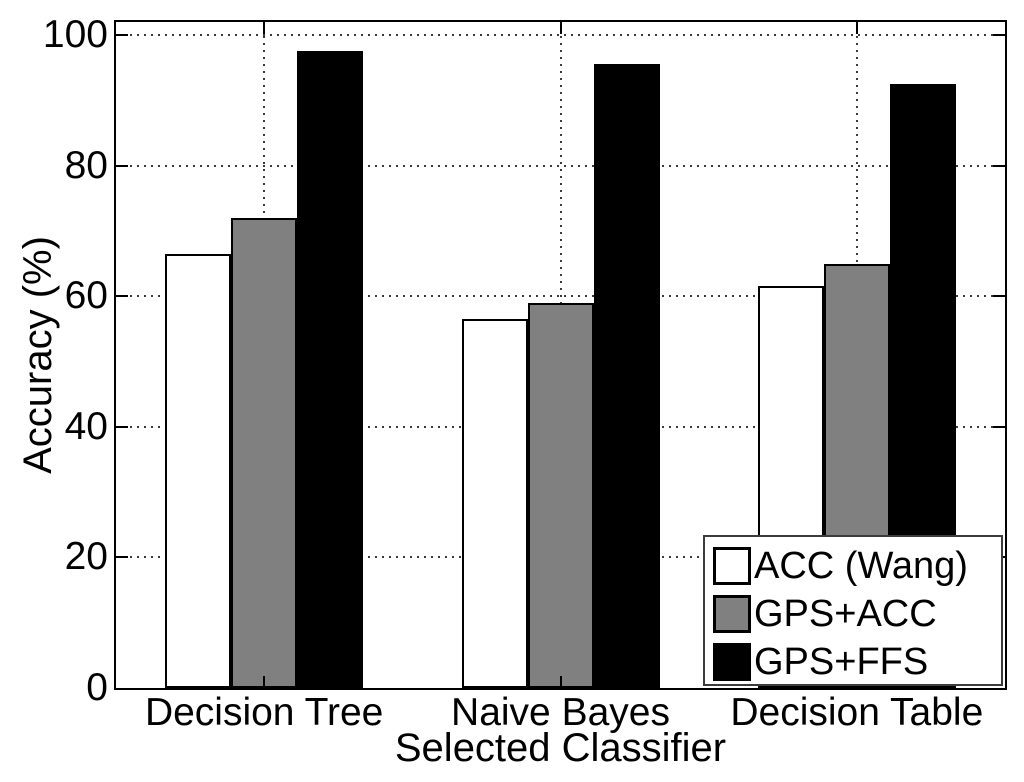 This screenshot has height=782, width=1024. What do you see at coordinates (732, 614) in the screenshot?
I see `legend-swatch-gps-acc` at bounding box center [732, 614].